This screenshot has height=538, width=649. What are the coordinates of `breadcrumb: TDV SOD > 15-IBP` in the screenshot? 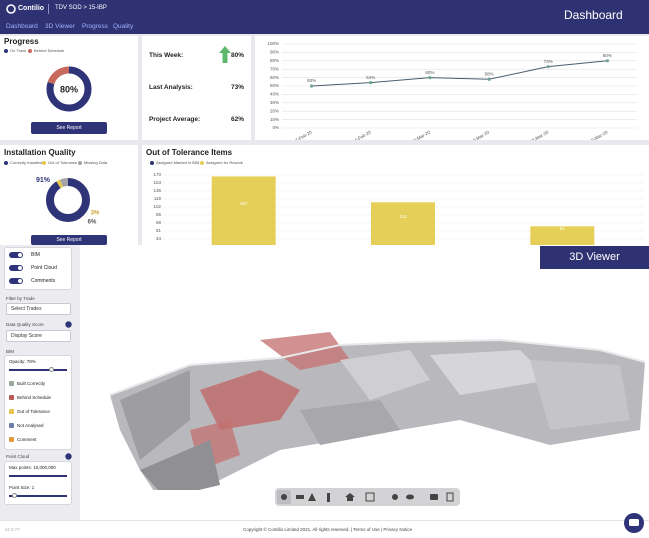 It's located at (81, 8).